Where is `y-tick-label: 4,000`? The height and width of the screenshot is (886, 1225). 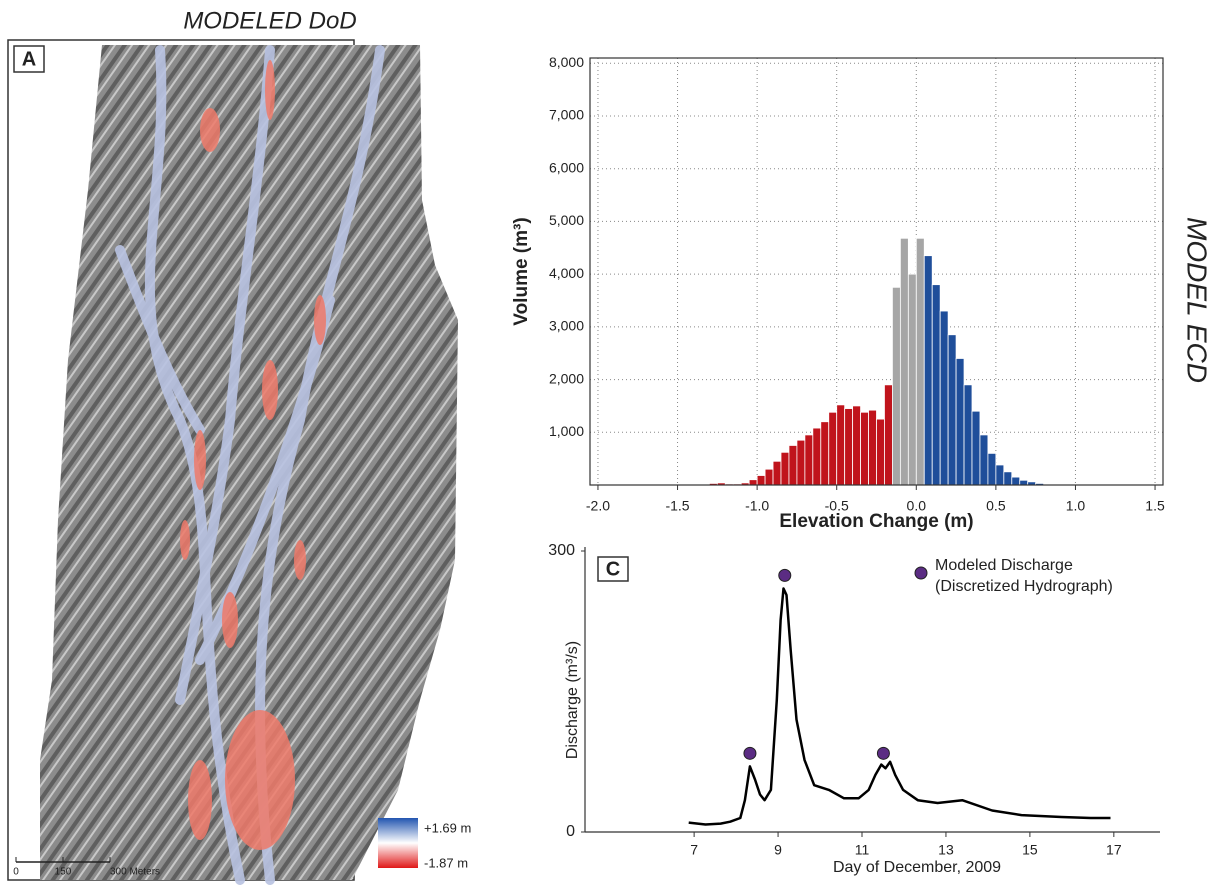
y-tick-label: 4,000 is located at coordinates (566, 273).